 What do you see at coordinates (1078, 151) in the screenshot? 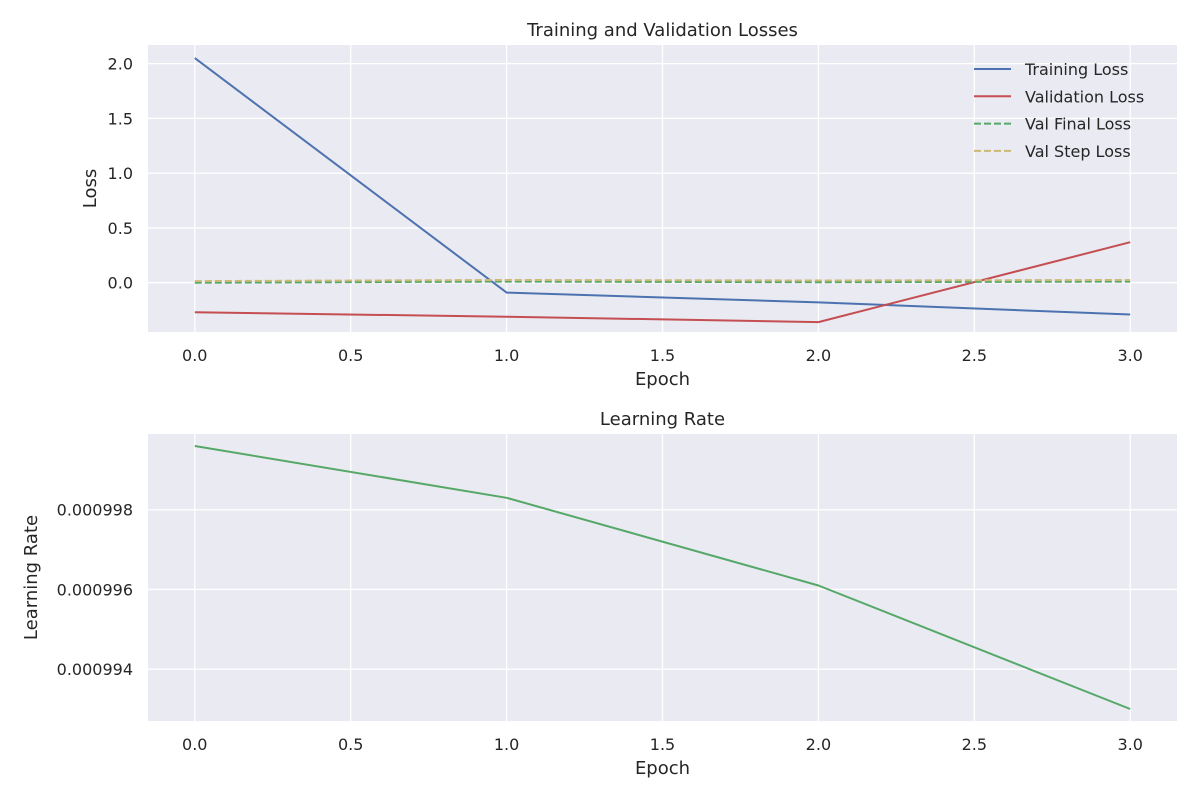
I see `legend-label: Val Step Loss` at bounding box center [1078, 151].